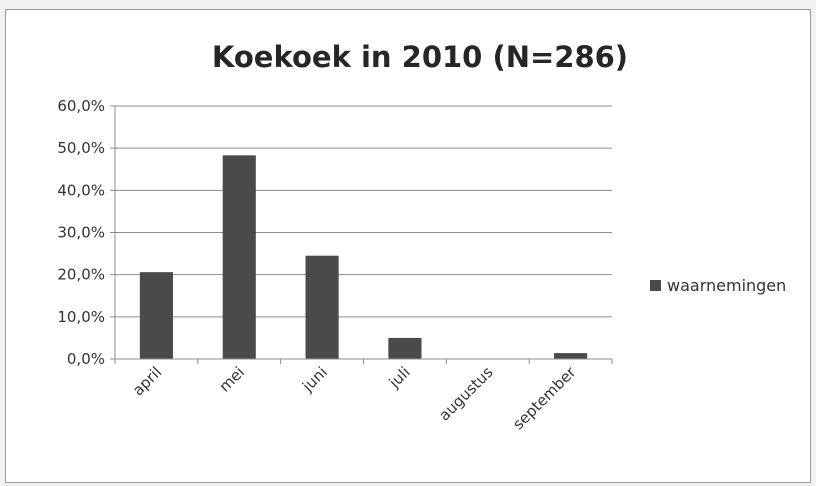 The width and height of the screenshot is (816, 486). I want to click on y-axis-ticks: 0,0% 10,0% 20,0% 30,0% 40,0% 50,0% 60,0%, so click(86, 232).